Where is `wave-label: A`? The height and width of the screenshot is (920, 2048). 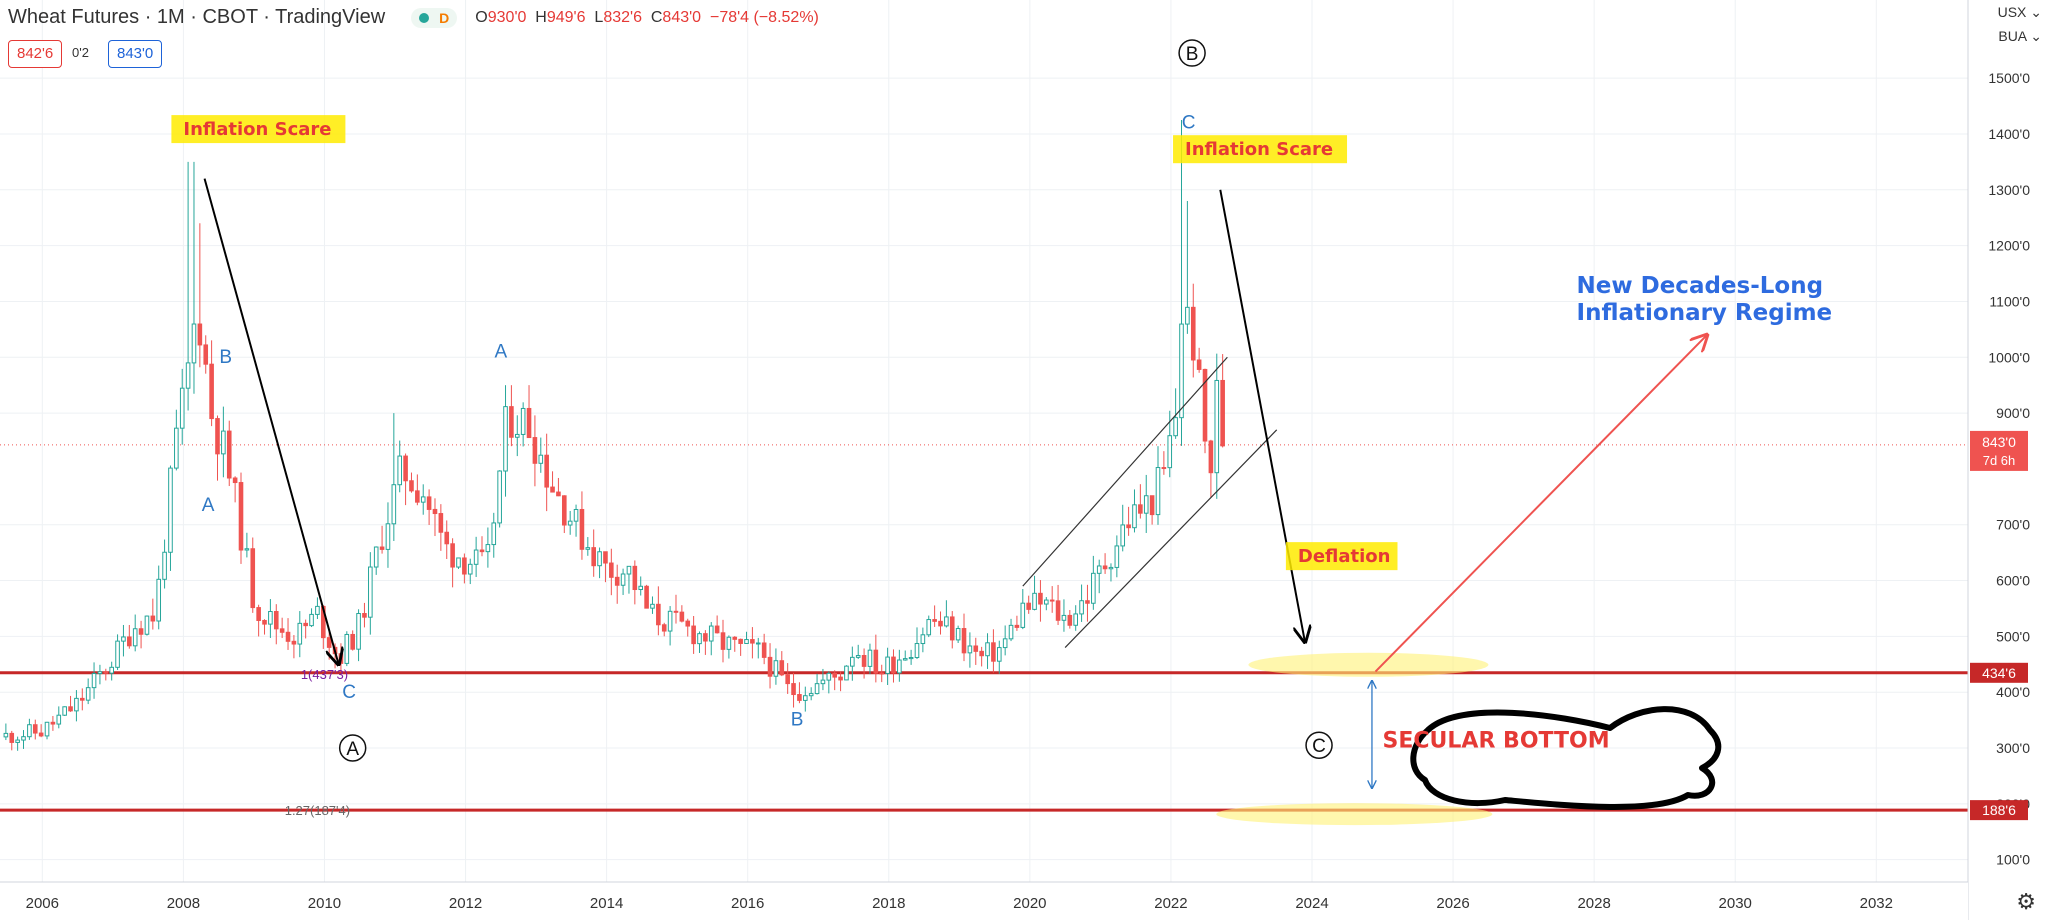 wave-label: A is located at coordinates (500, 351).